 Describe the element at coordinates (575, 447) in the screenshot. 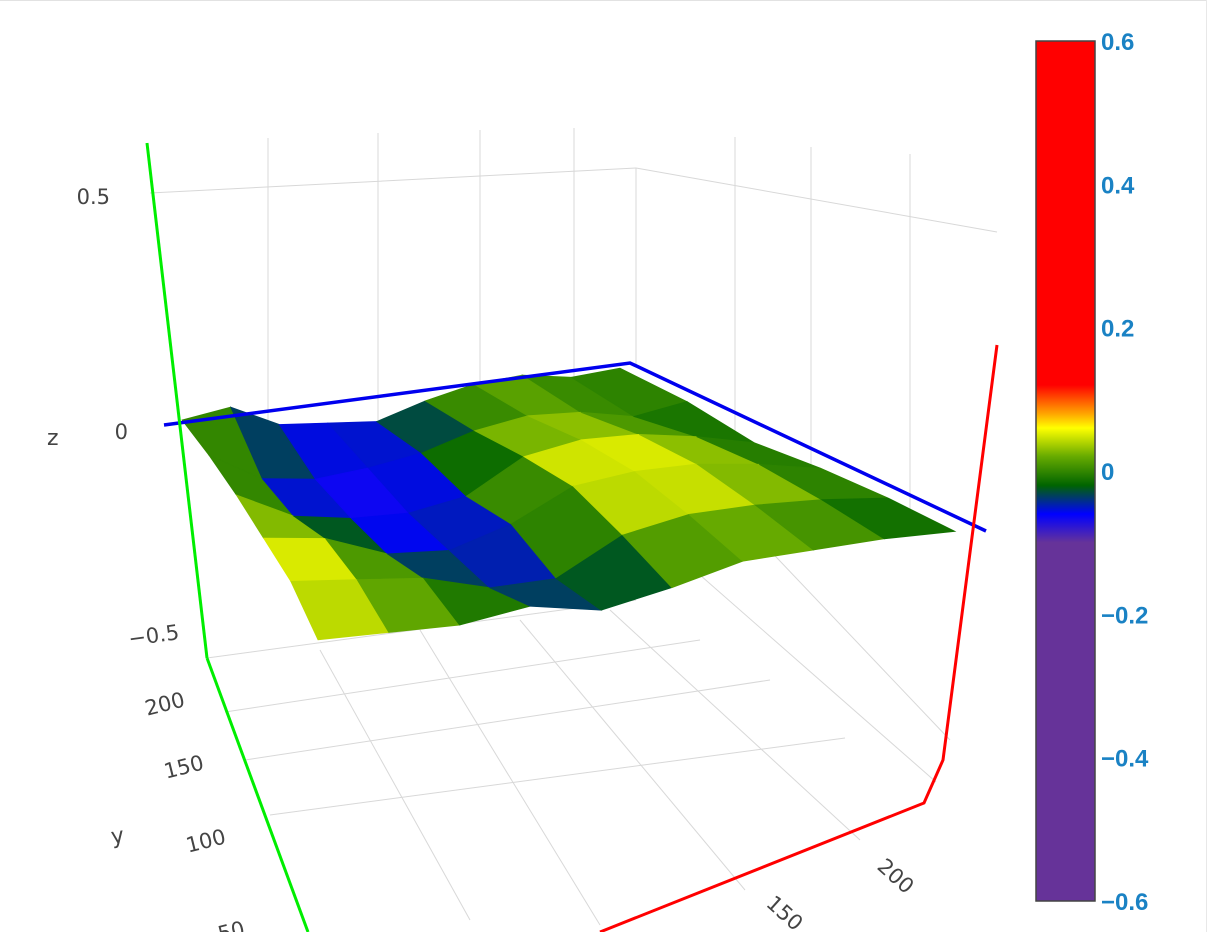

I see `zero-plane-outline` at that location.